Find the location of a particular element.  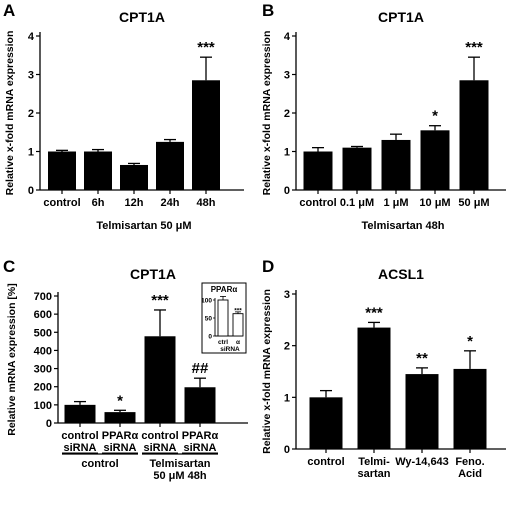

panel-c-inset-significance: *** is located at coordinates (238, 311).